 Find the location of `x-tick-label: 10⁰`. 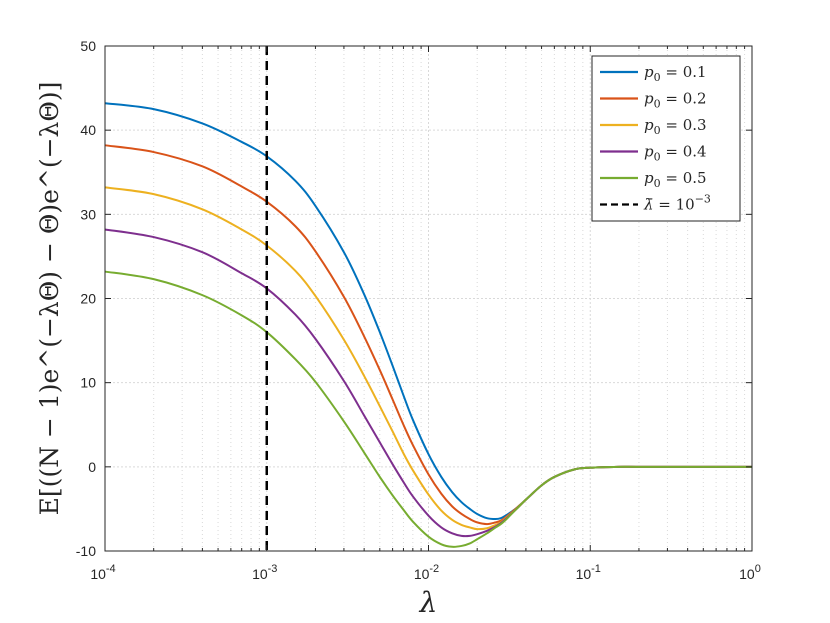

x-tick-label: 10⁰ is located at coordinates (750, 572).